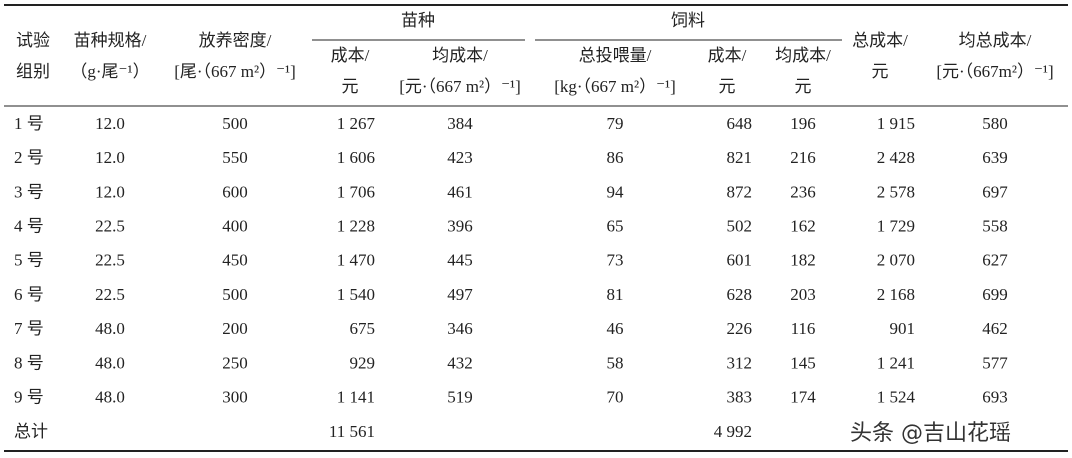  I want to click on cell: 423, so click(460, 157).